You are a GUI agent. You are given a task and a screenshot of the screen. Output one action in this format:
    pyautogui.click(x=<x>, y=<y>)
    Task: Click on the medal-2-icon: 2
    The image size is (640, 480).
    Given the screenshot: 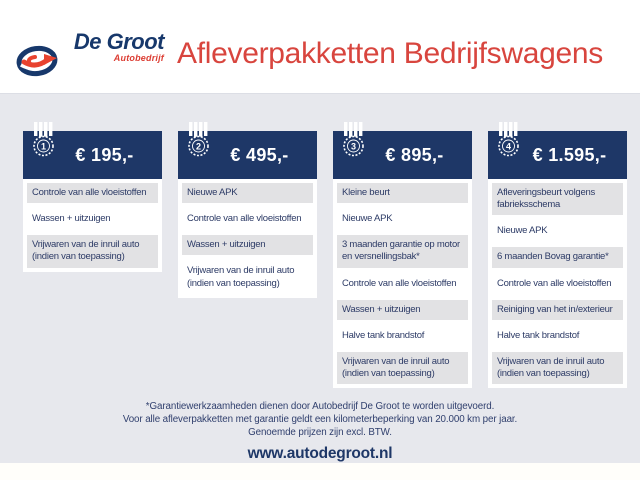 What is the action you would take?
    pyautogui.click(x=198, y=139)
    